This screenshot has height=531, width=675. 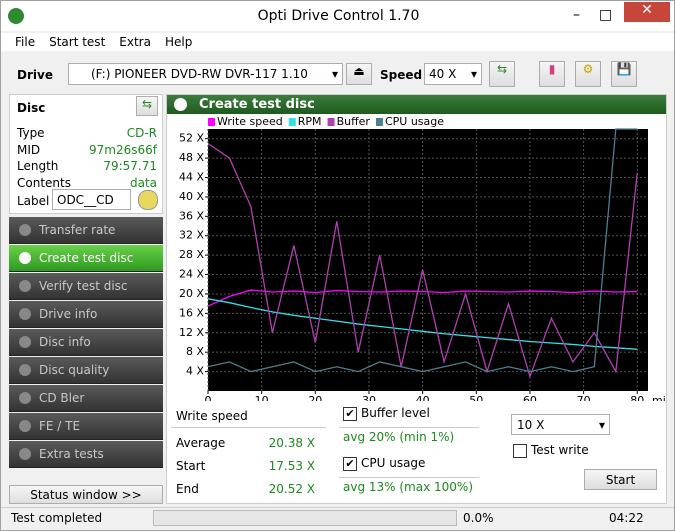 I want to click on stat-key: Average, so click(x=201, y=443).